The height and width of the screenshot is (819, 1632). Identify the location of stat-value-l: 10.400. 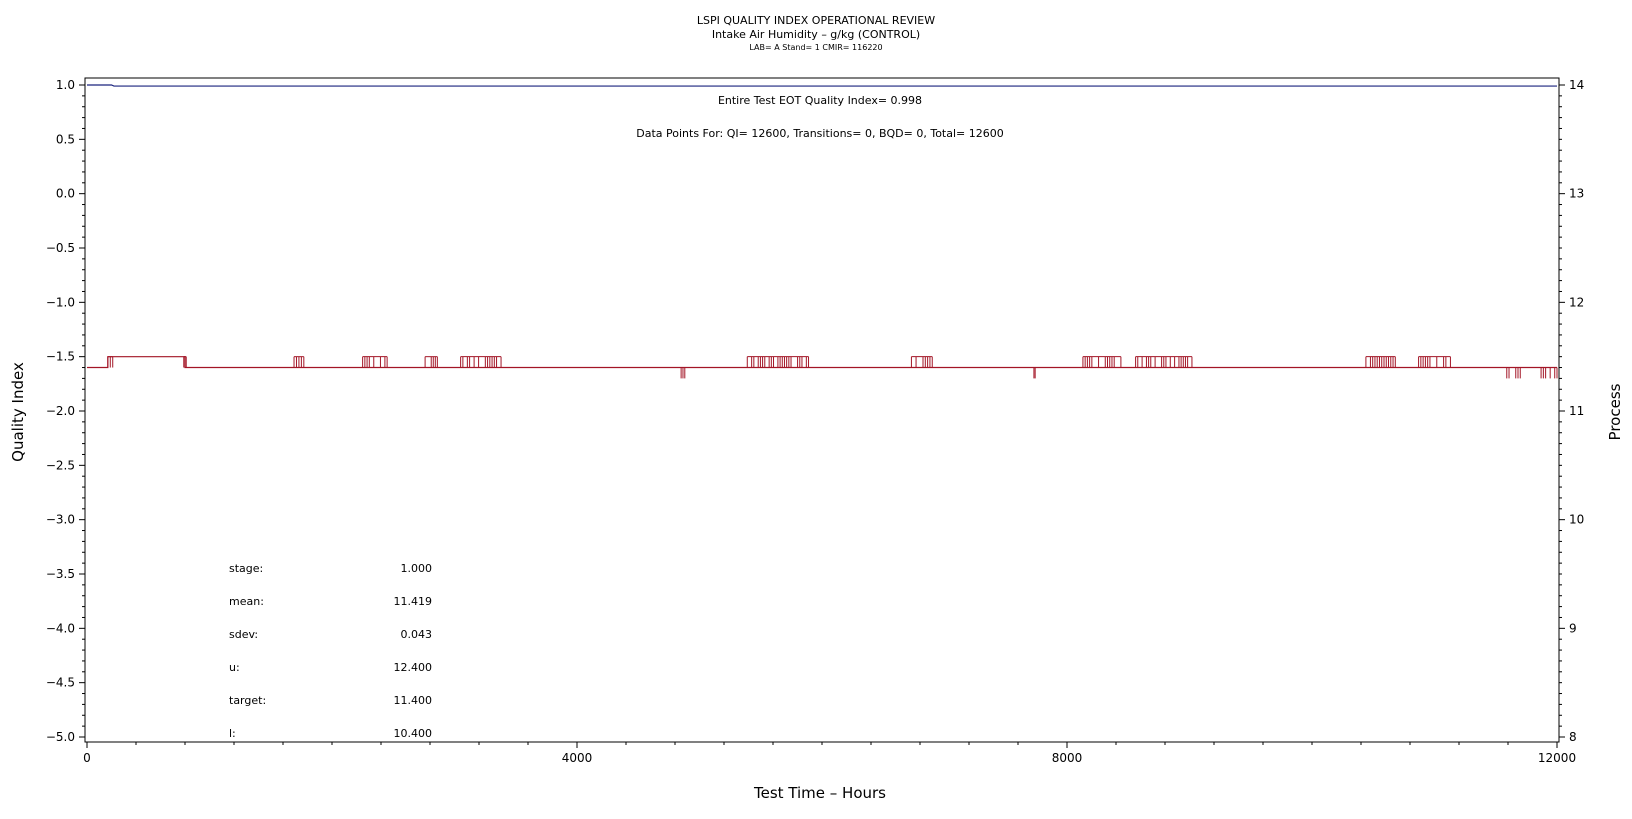
(413, 733).